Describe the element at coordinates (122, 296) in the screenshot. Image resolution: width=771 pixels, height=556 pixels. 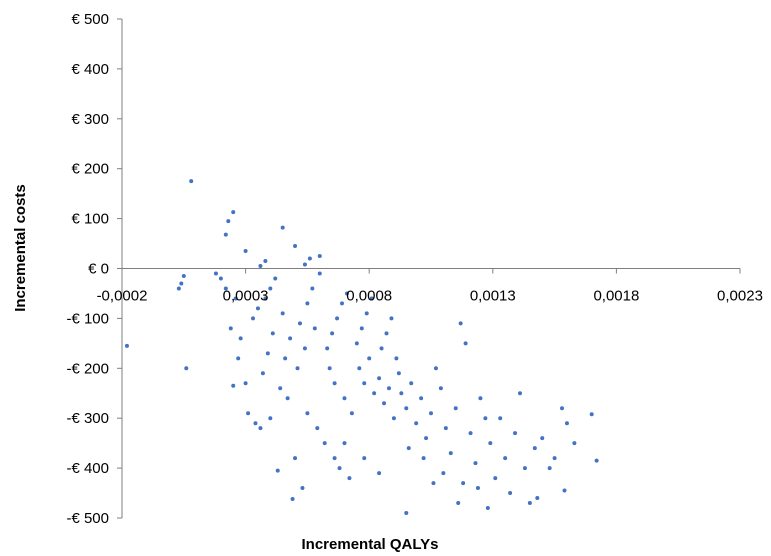
I see `x-tick-label: -0,0002` at that location.